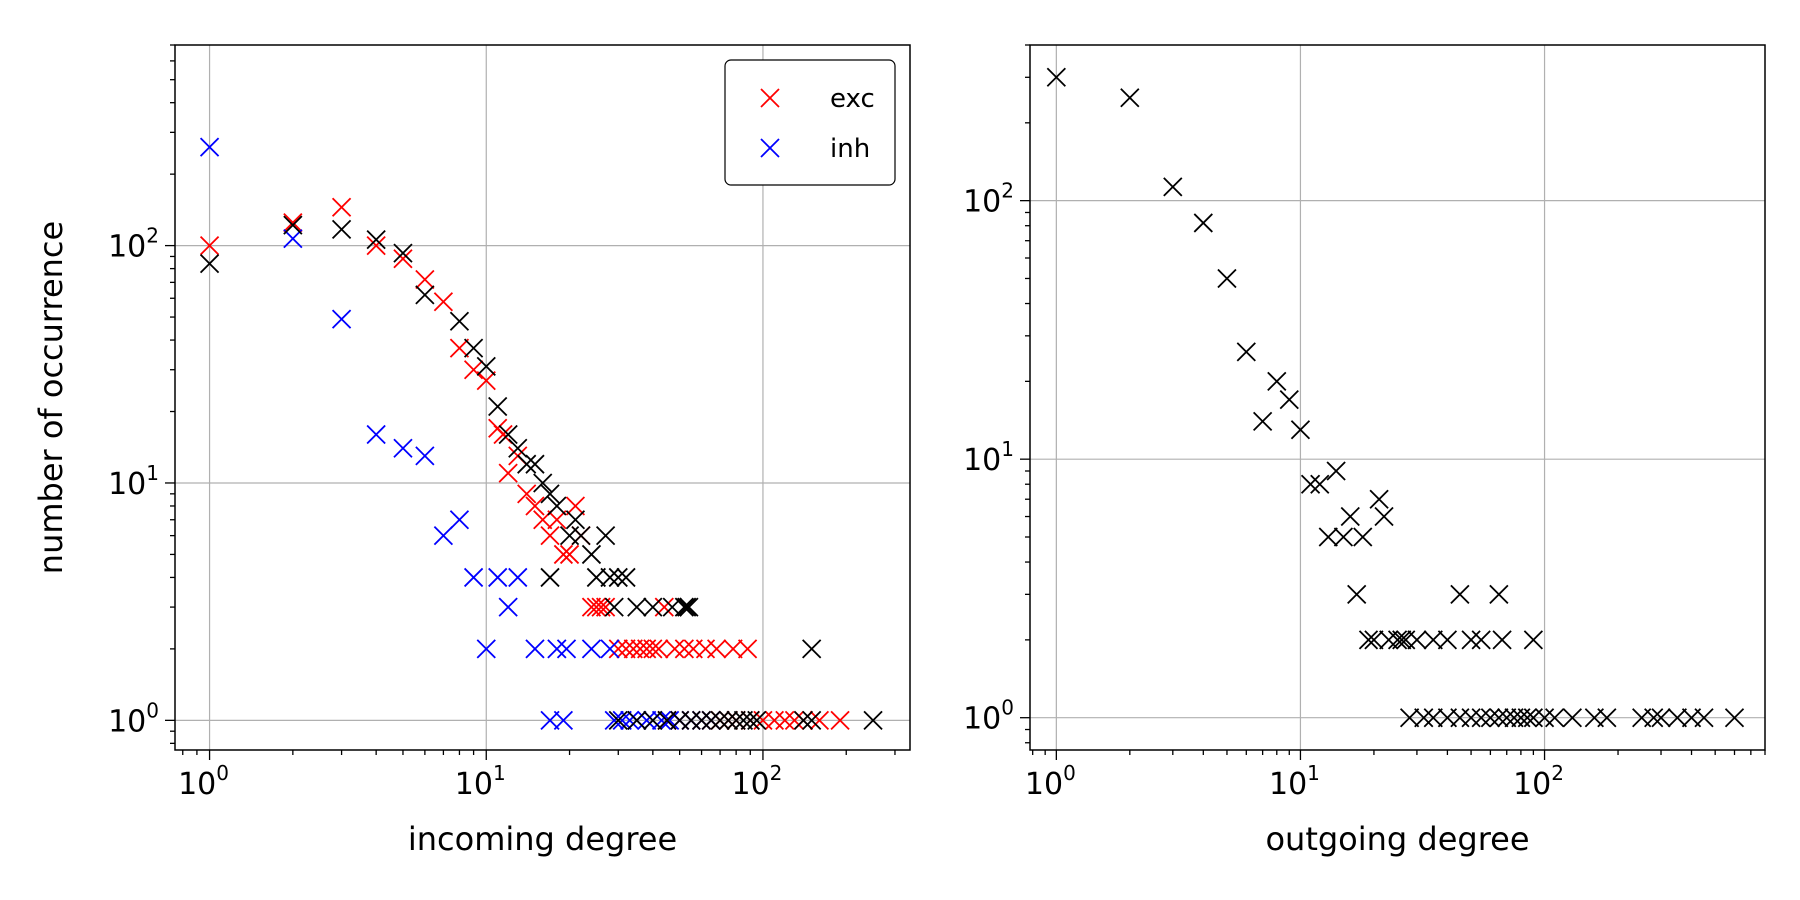  What do you see at coordinates (1050, 781) in the screenshot?
I see `right-x-tick-label: 10⁰` at bounding box center [1050, 781].